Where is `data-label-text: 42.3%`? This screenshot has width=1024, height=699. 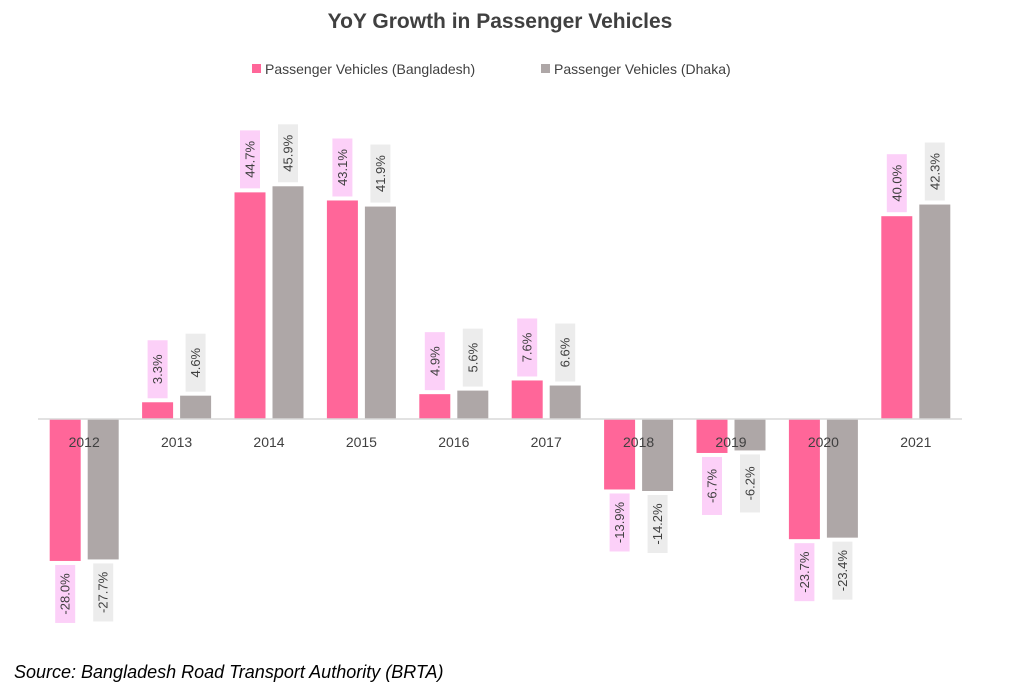 data-label-text: 42.3% is located at coordinates (934, 171).